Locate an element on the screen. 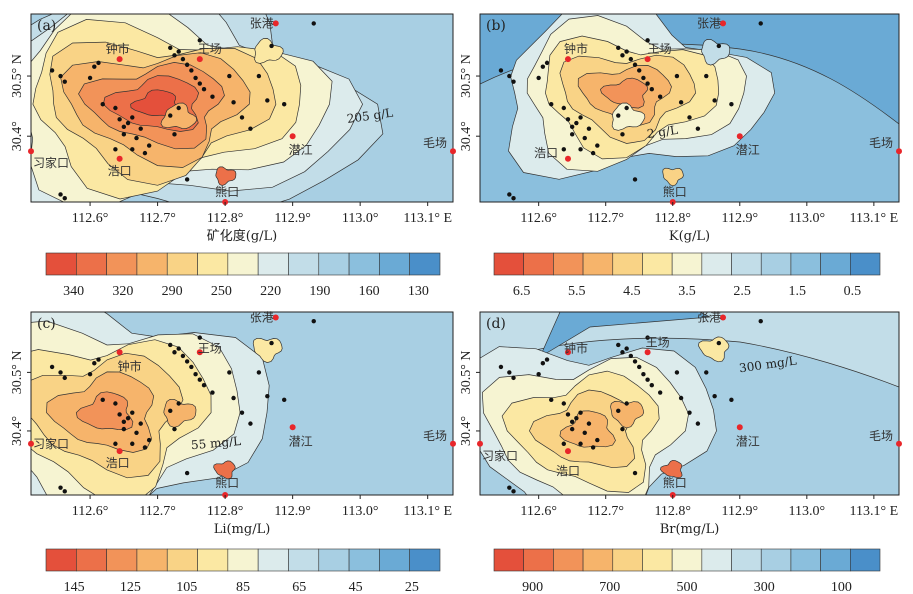  place-name: 王场 is located at coordinates (210, 348).